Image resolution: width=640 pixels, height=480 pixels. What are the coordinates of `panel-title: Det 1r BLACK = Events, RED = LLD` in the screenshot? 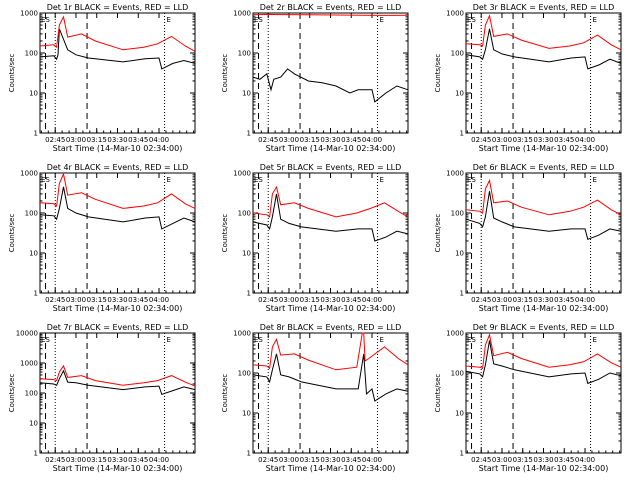 It's located at (118, 7).